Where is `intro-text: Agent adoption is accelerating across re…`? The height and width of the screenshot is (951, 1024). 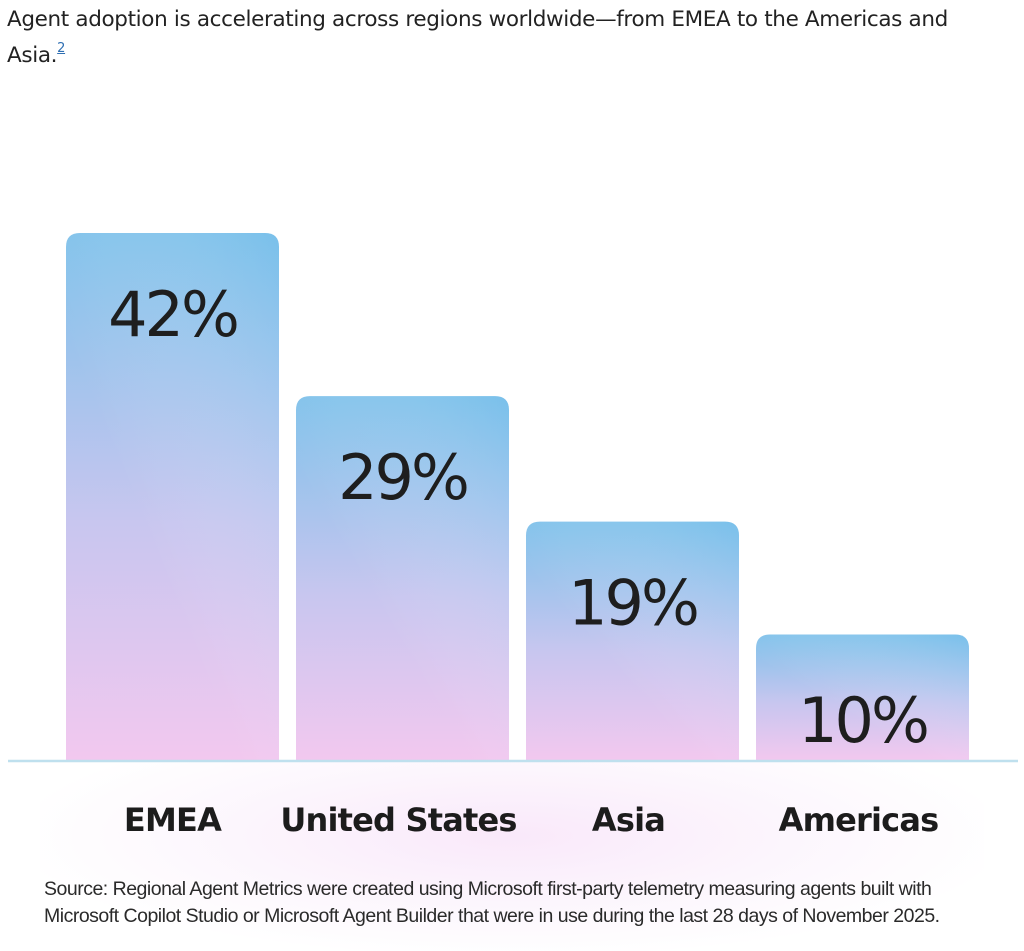 intro-text: Agent adoption is accelerating across re… is located at coordinates (477, 37).